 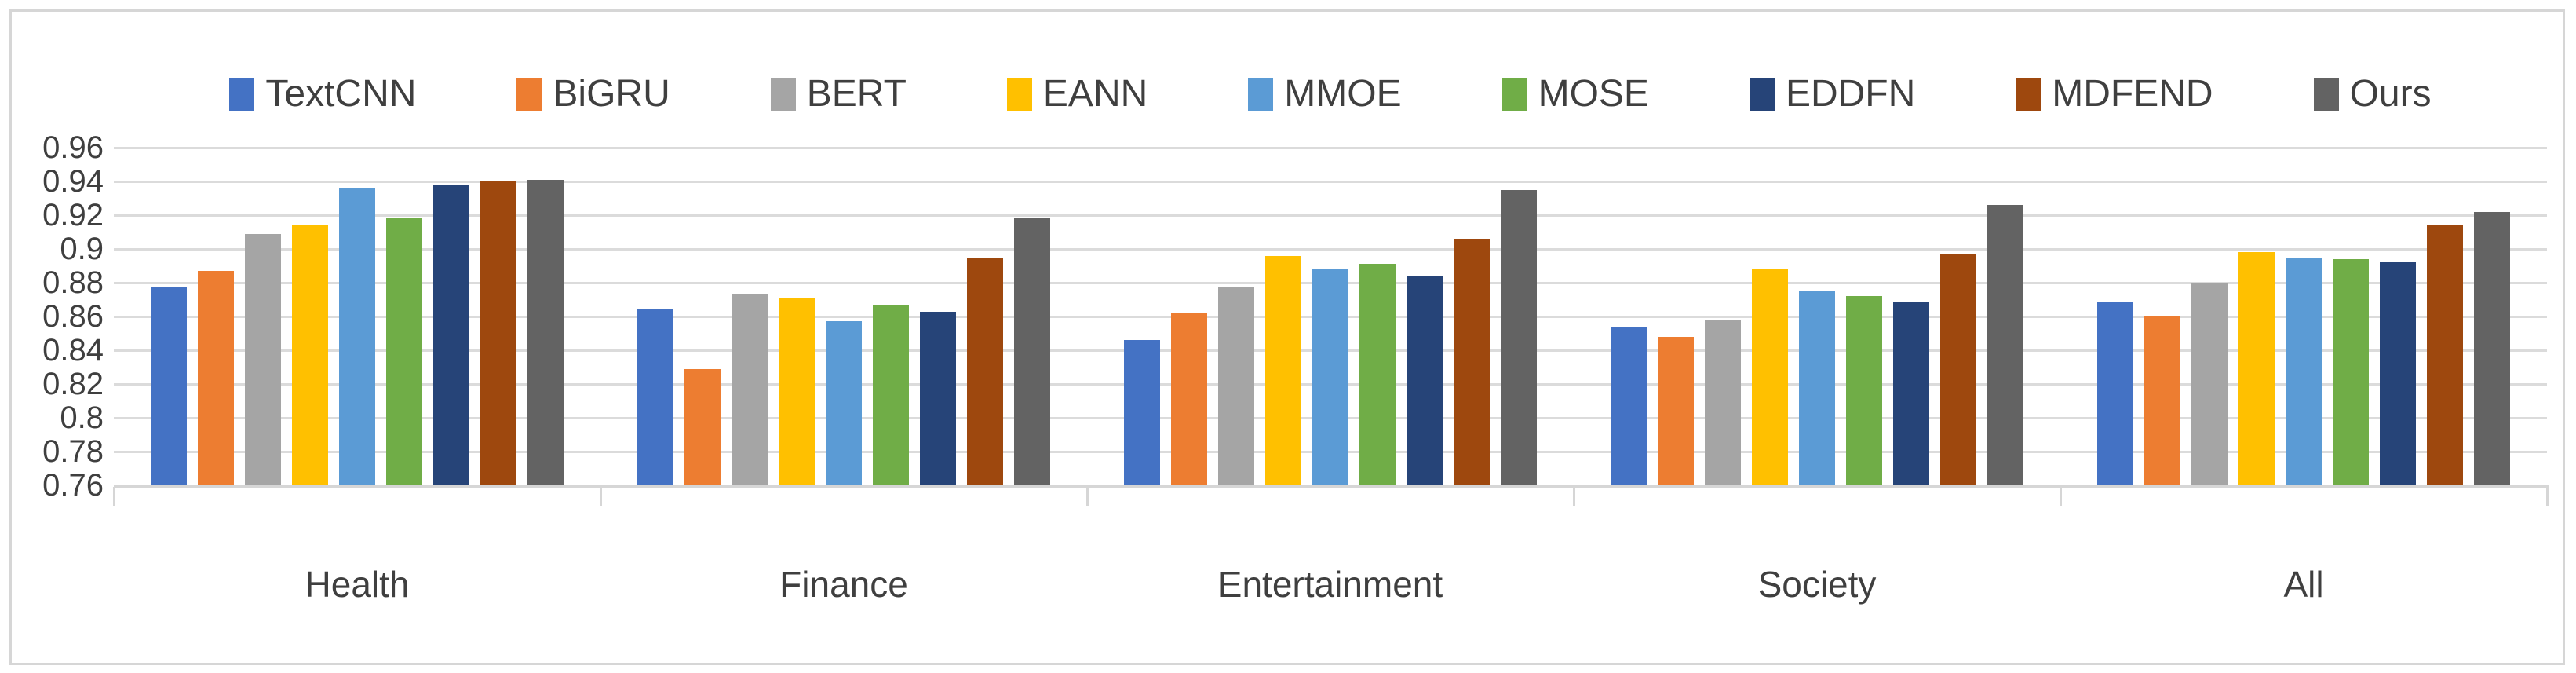 I want to click on legend-label: MDFEND, so click(x=2132, y=94).